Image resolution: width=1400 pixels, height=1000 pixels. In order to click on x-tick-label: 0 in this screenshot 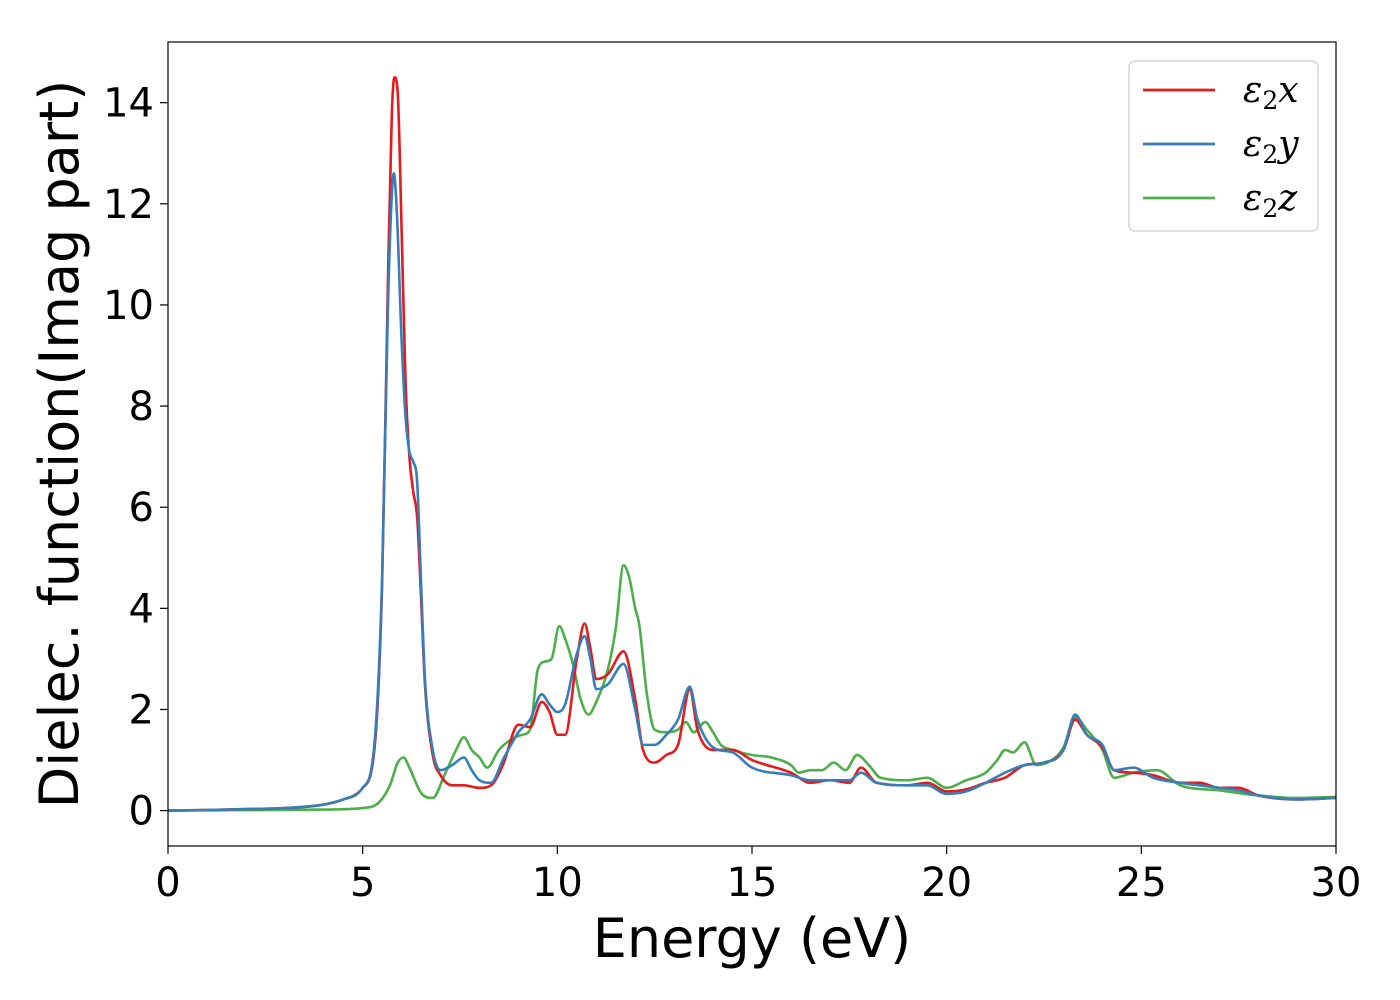, I will do `click(167, 883)`.